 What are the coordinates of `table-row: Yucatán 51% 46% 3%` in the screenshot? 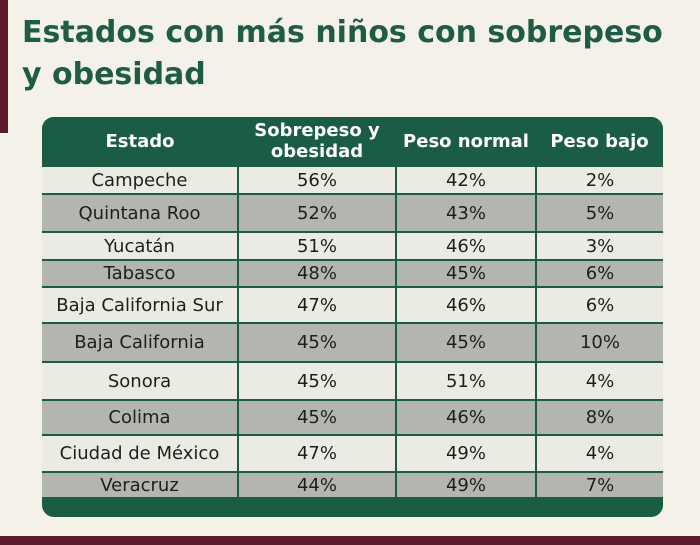 It's located at (352, 246).